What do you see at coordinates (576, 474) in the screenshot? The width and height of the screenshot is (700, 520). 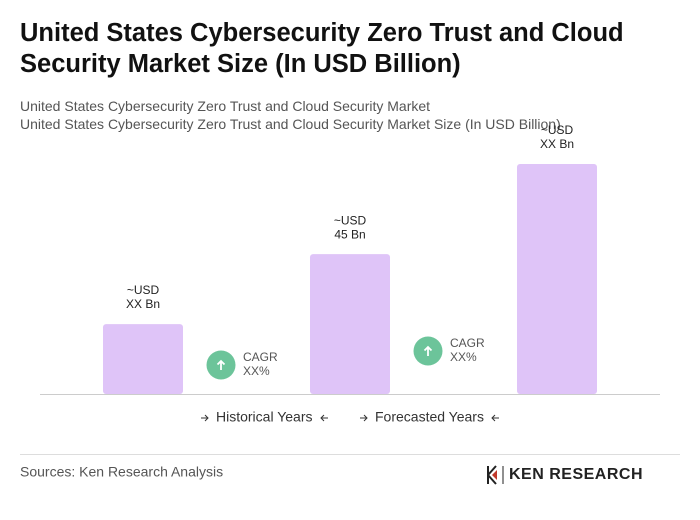 I see `logo-text: KEN RESEARCH` at bounding box center [576, 474].